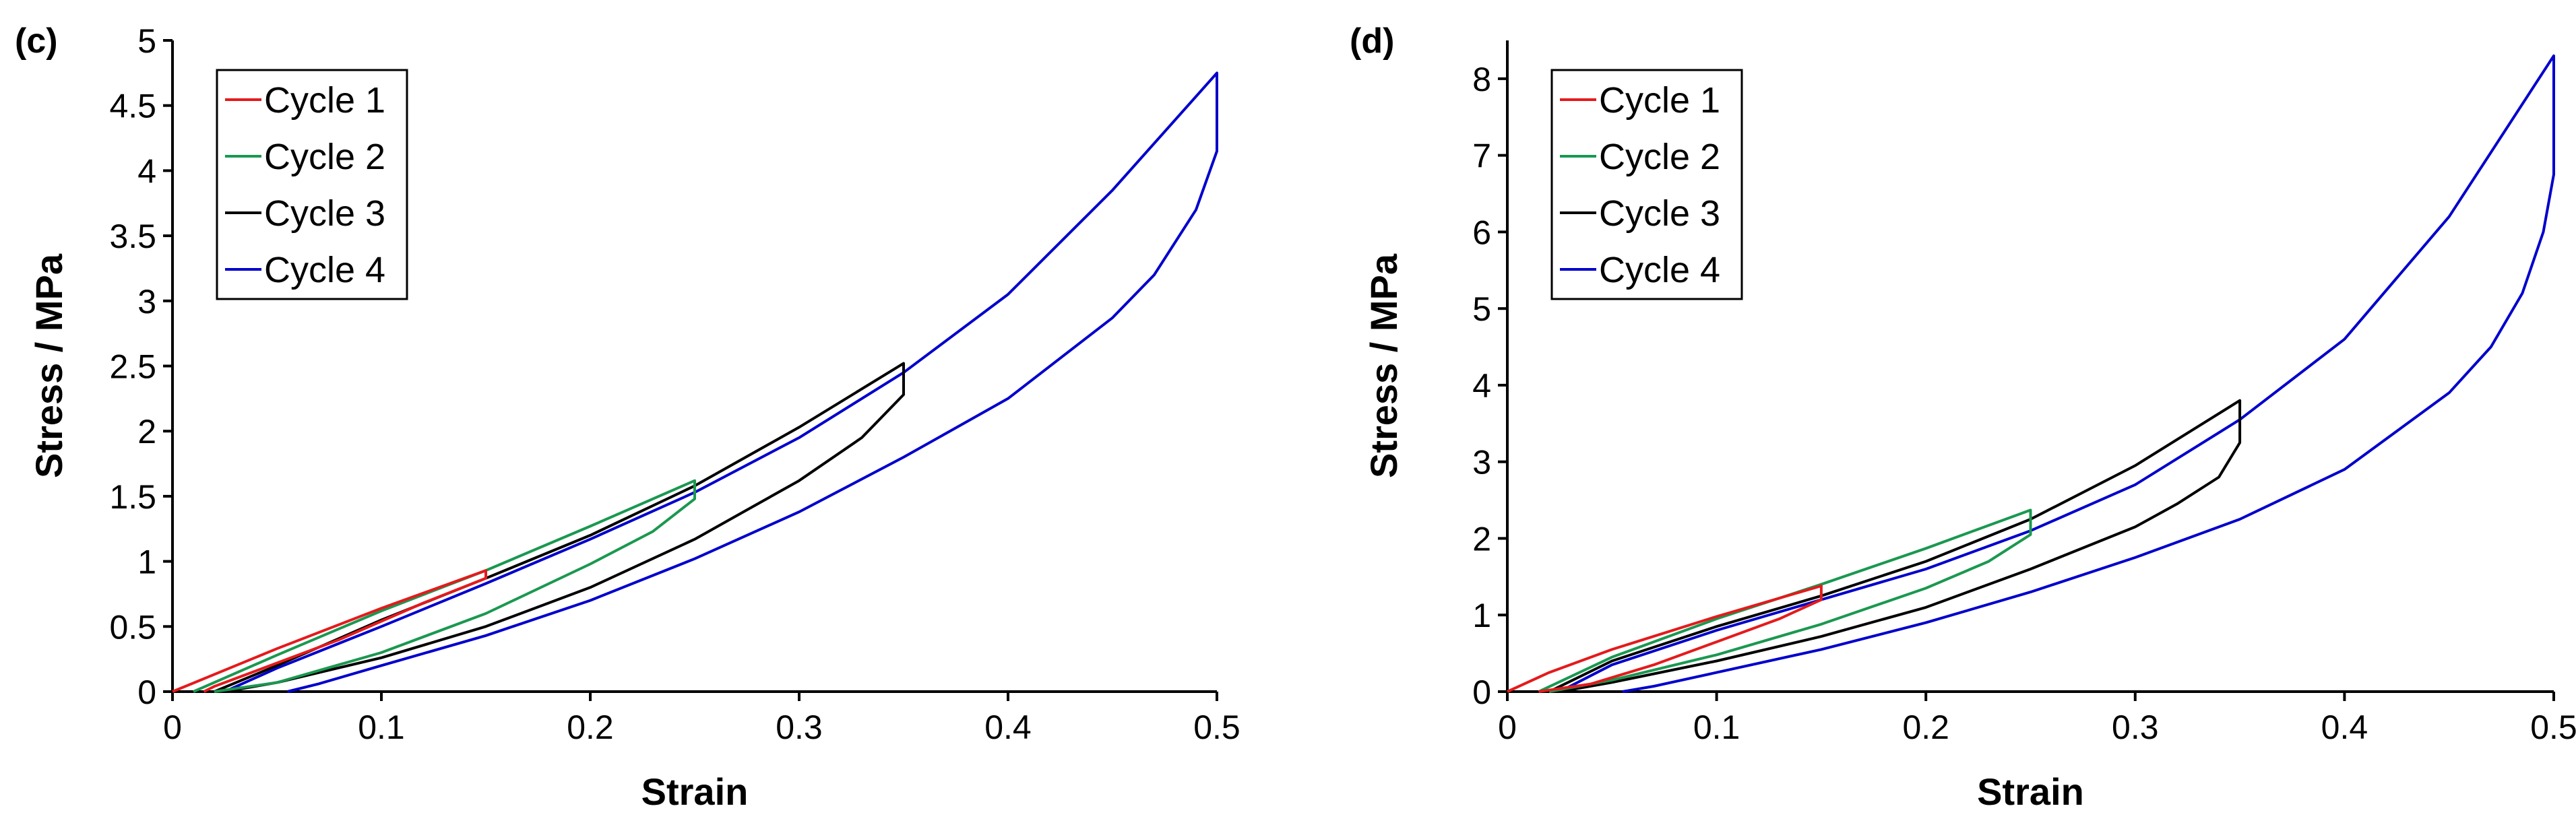 This screenshot has width=2576, height=829. What do you see at coordinates (36, 42) in the screenshot?
I see `panel-label: (c)` at bounding box center [36, 42].